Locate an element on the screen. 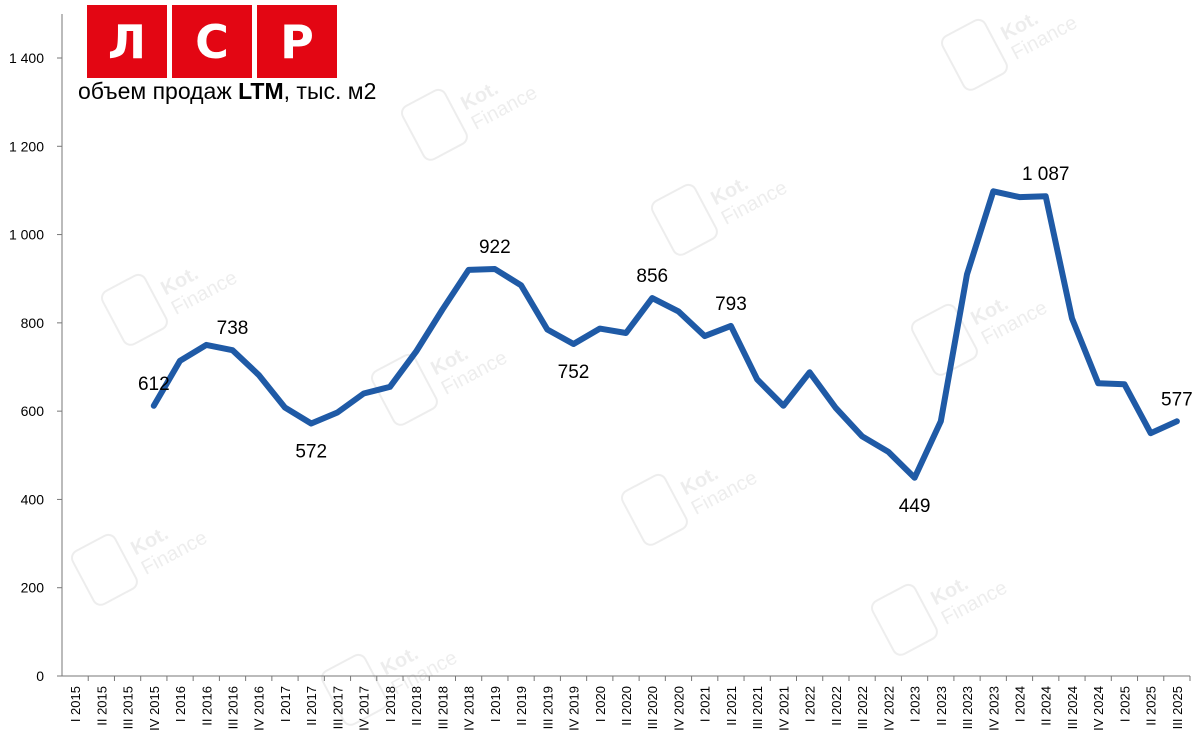 The height and width of the screenshot is (749, 1200). x-tick-label: I 2018 is located at coordinates (390, 704).